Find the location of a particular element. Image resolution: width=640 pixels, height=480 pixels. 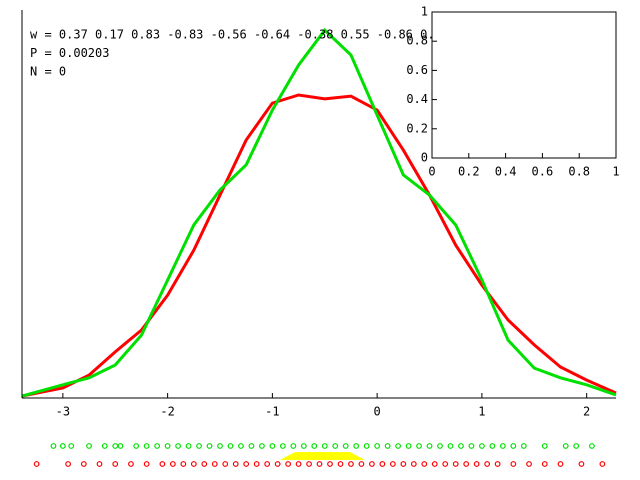

x-tick-label: 0.6 is located at coordinates (543, 172).